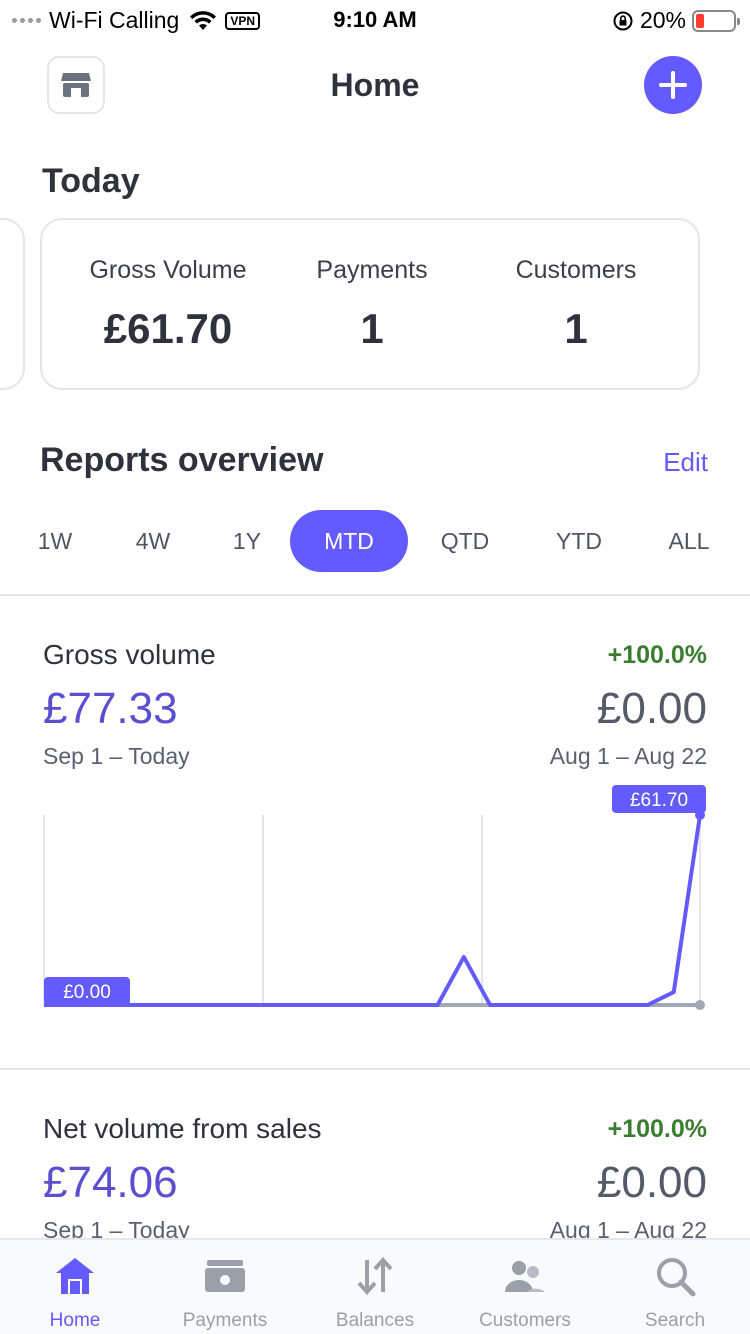 The image size is (750, 1334). I want to click on today-heading: Today, so click(91, 181).